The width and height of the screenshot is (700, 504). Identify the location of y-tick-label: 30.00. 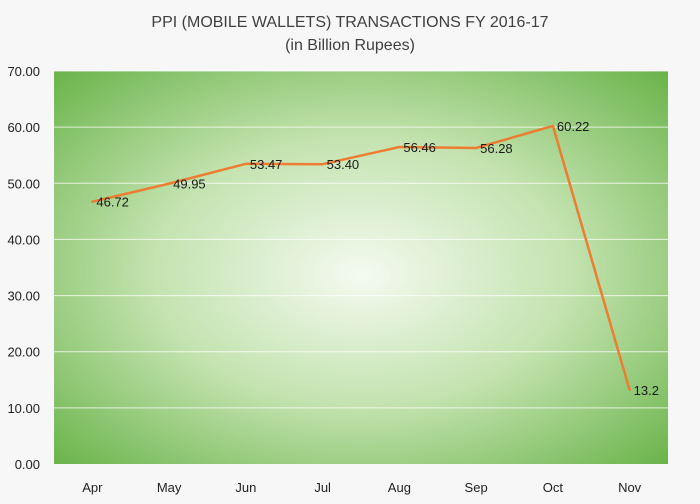
(23, 296).